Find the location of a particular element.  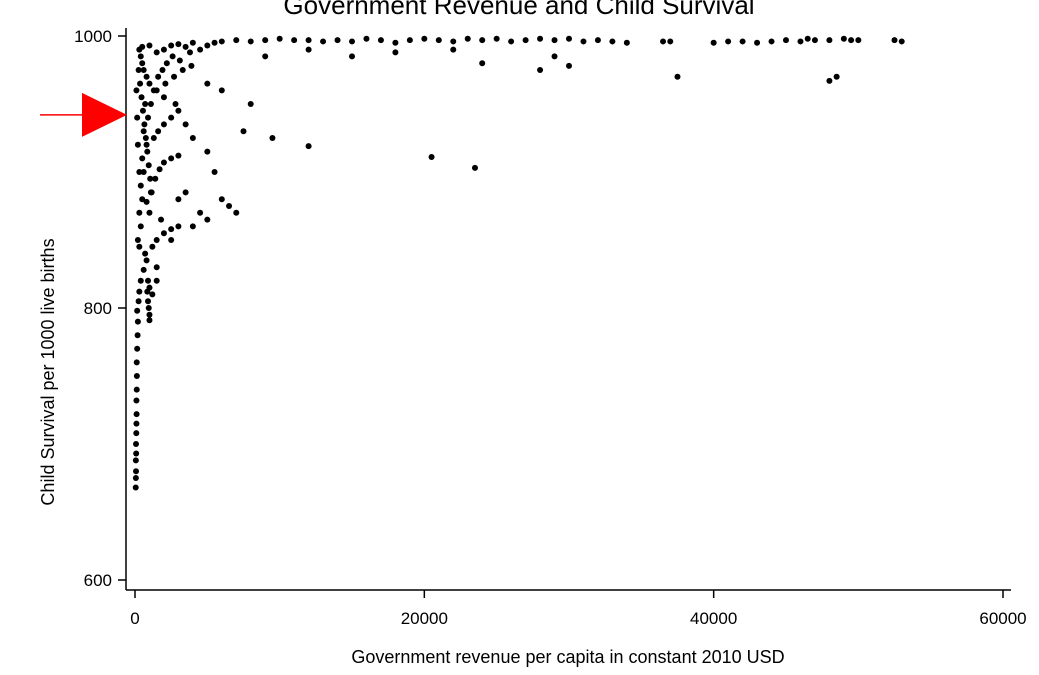

y-axis-ticks: 600 800 1000 is located at coordinates (100, 308).